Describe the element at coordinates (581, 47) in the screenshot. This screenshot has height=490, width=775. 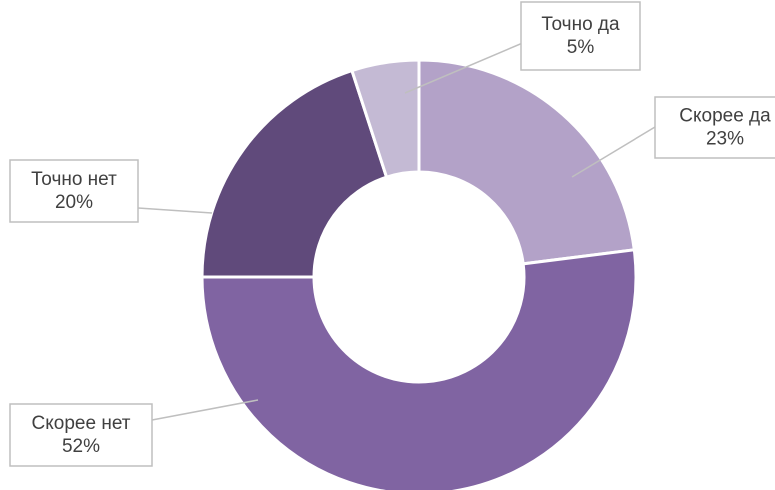
I see `value-label: 5%` at that location.